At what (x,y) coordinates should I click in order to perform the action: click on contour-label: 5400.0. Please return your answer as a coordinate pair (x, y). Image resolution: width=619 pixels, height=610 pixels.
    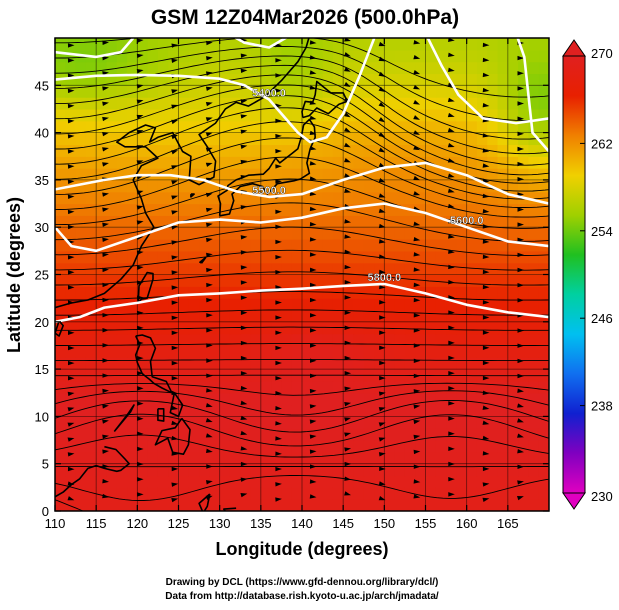
    Looking at the image, I should click on (269, 94).